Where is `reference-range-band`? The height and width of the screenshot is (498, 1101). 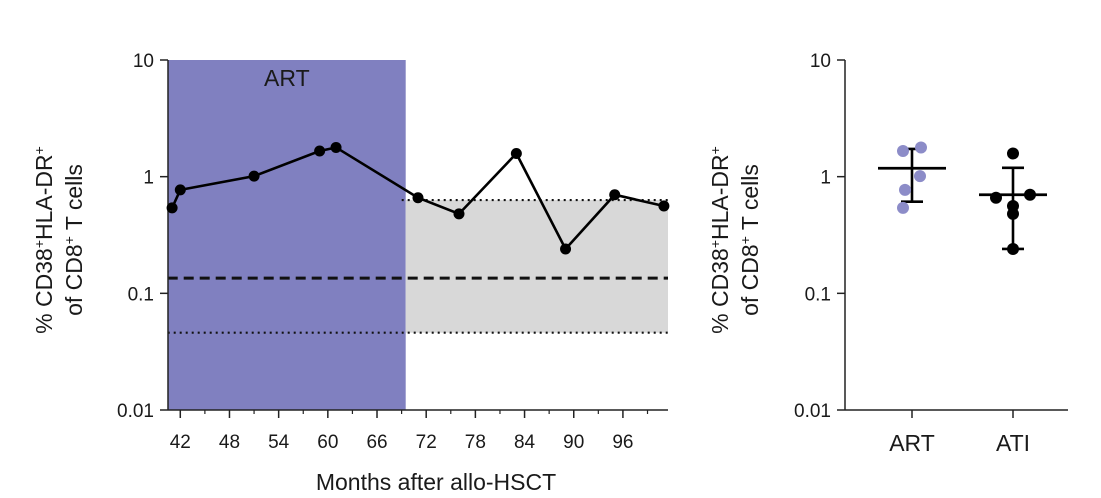
reference-range-band is located at coordinates (536, 266).